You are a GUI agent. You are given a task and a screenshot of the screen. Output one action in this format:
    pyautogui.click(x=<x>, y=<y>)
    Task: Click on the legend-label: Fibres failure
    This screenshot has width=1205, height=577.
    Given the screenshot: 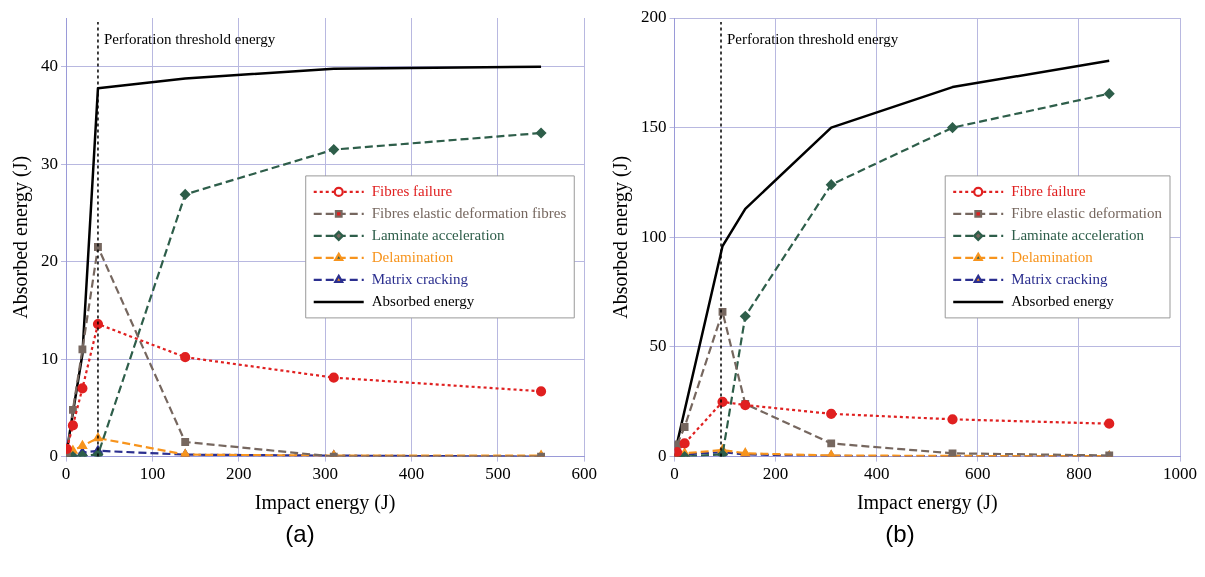 What is the action you would take?
    pyautogui.click(x=412, y=190)
    